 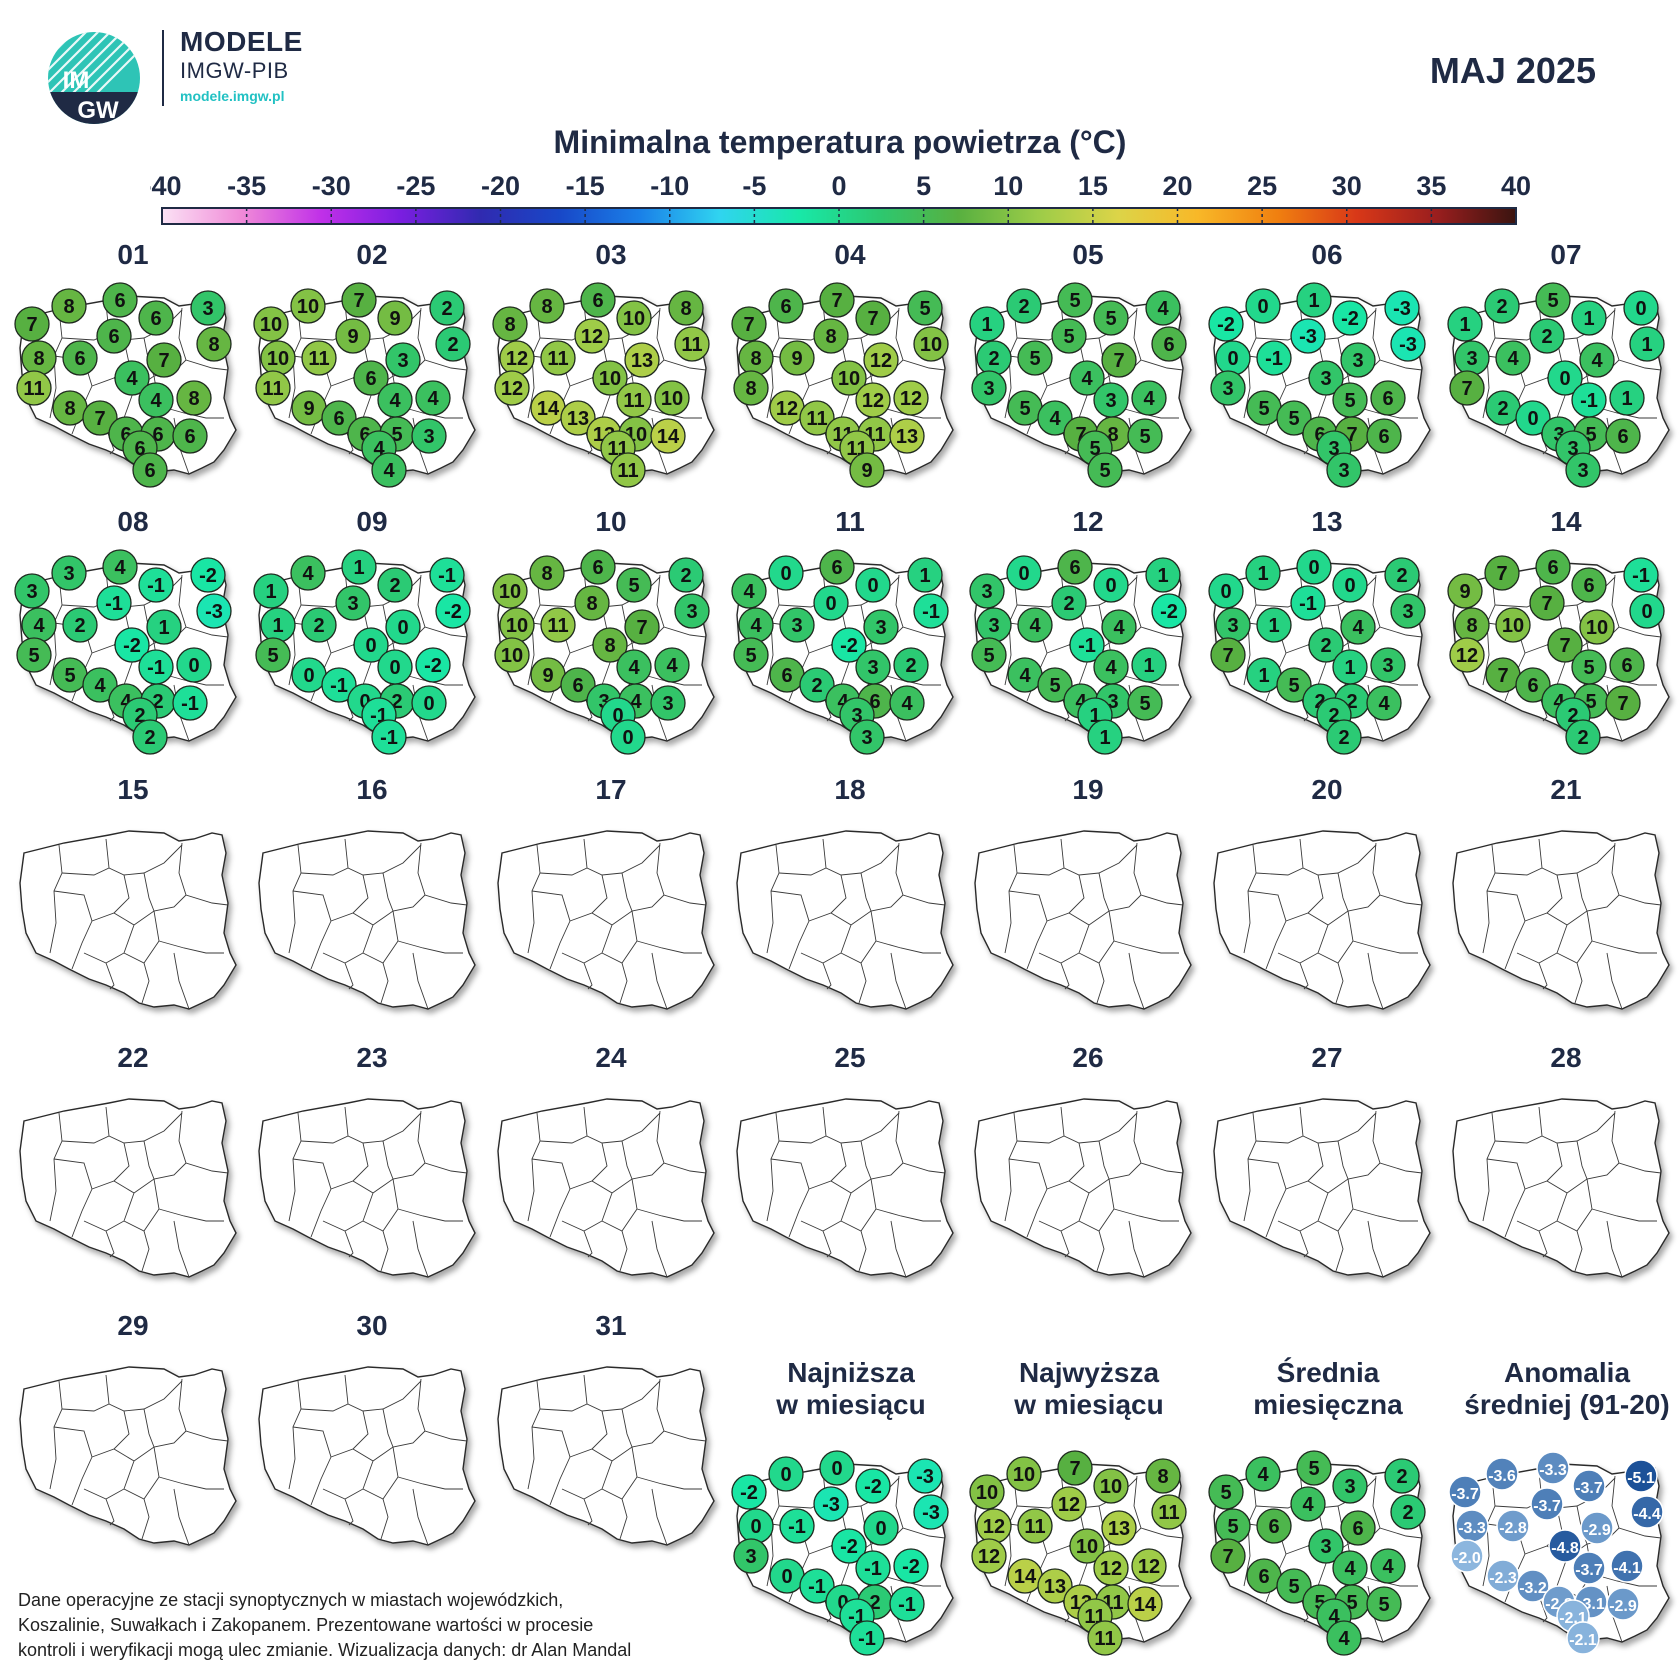 I want to click on month-label: MAJ 2025, so click(x=1512, y=70).